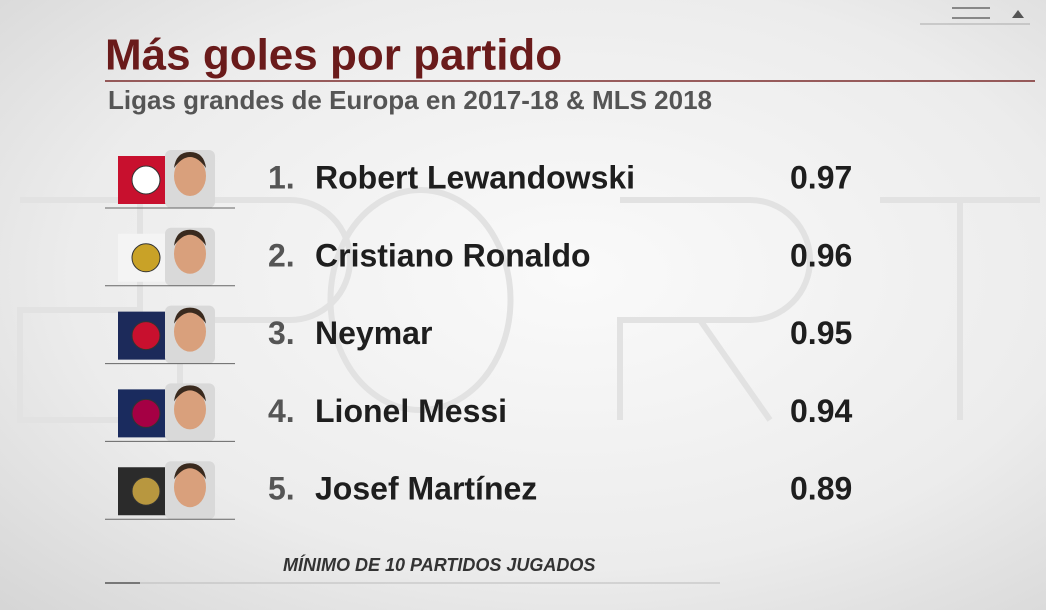  What do you see at coordinates (281, 333) in the screenshot?
I see `rank: 3.` at bounding box center [281, 333].